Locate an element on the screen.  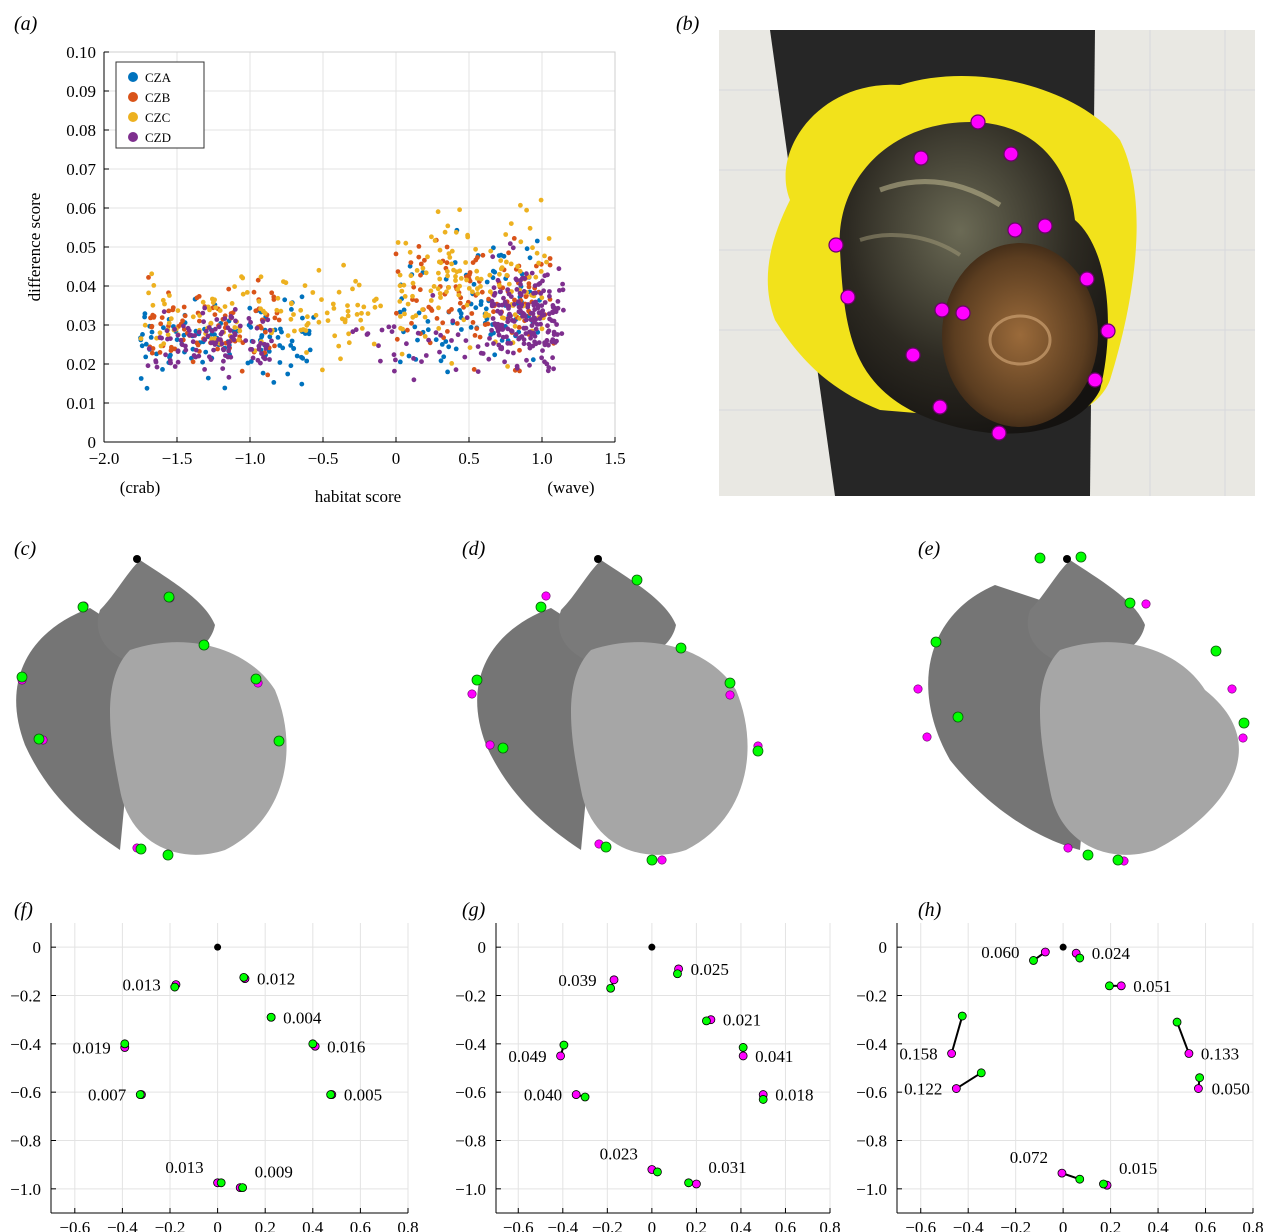
panel-label-d: (d) is located at coordinates (474, 549).